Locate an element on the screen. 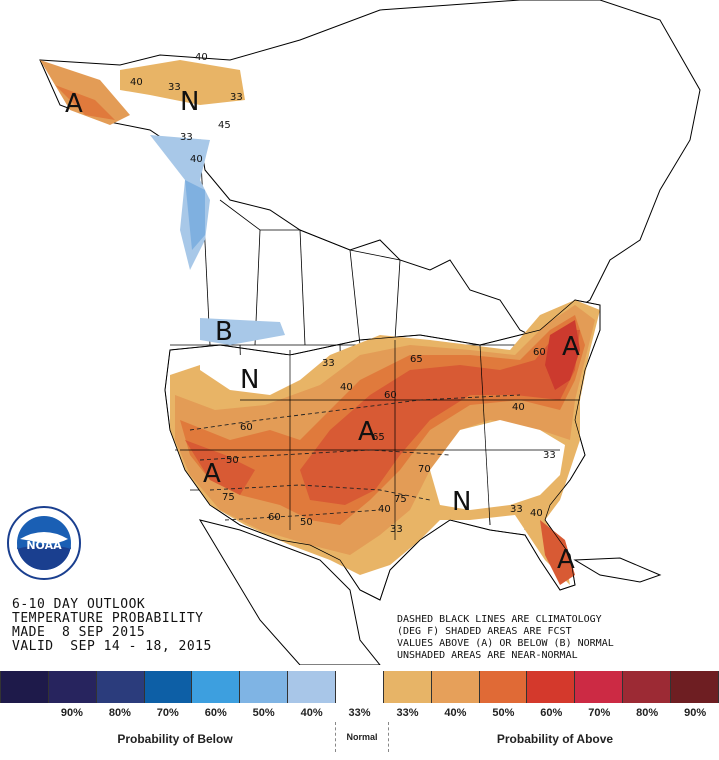 The image size is (719, 760). nw-below-letter: B is located at coordinates (224, 332).